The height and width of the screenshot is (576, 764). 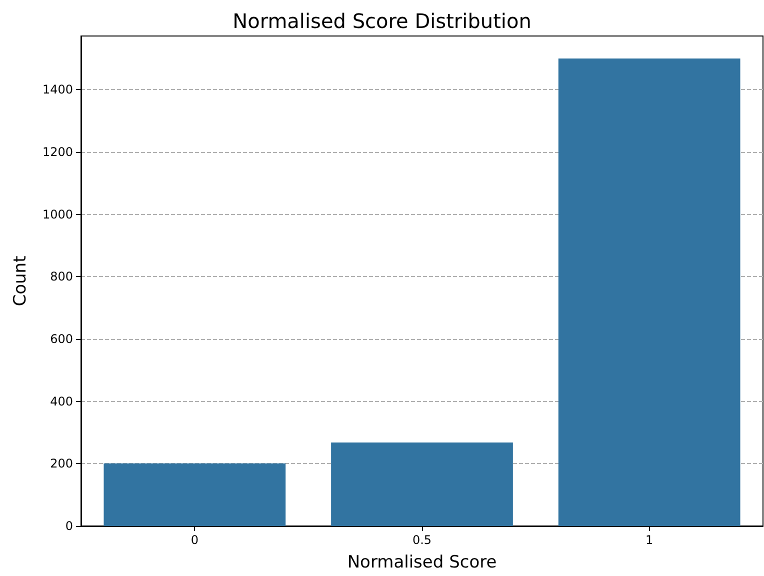 What do you see at coordinates (422, 540) in the screenshot?
I see `x-tick-label: 0.5` at bounding box center [422, 540].